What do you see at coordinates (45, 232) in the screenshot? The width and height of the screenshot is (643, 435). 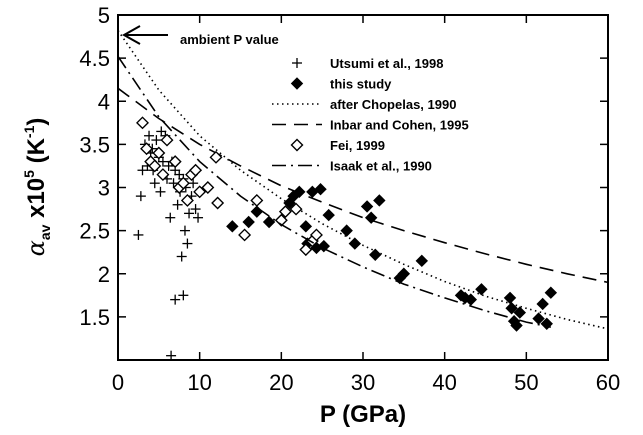 I see `y-label-alpha-sub: av` at bounding box center [45, 232].